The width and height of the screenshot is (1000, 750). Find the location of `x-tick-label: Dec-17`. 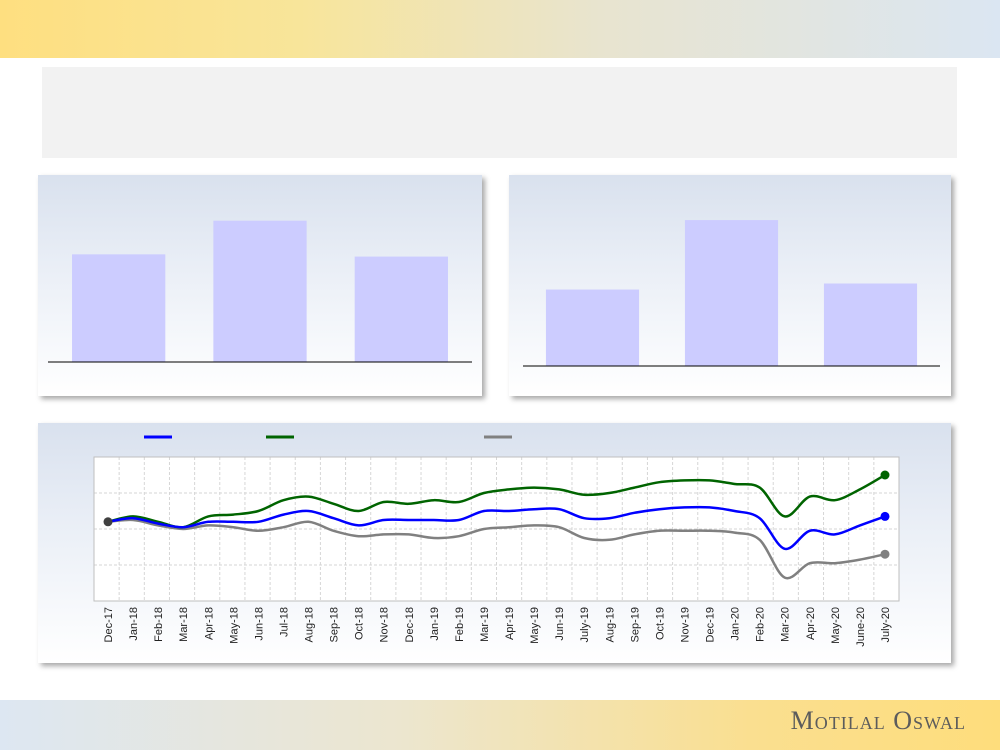

x-tick-label: Dec-17 is located at coordinates (109, 624).